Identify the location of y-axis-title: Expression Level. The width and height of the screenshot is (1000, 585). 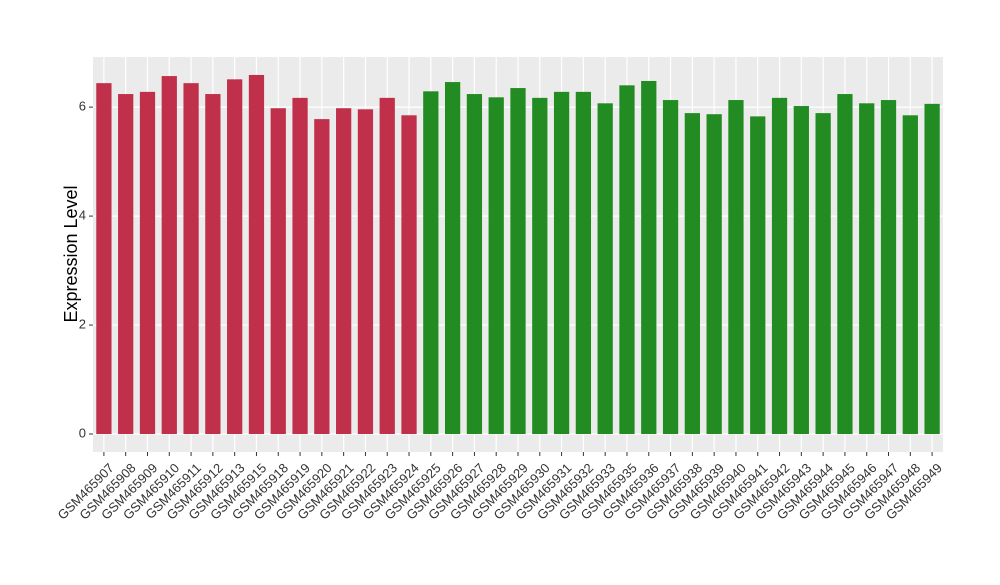
(71, 253).